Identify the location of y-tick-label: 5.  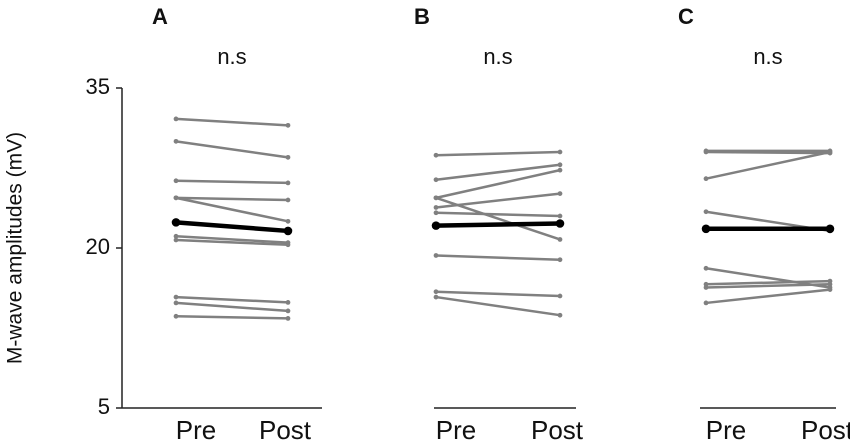
(104, 406).